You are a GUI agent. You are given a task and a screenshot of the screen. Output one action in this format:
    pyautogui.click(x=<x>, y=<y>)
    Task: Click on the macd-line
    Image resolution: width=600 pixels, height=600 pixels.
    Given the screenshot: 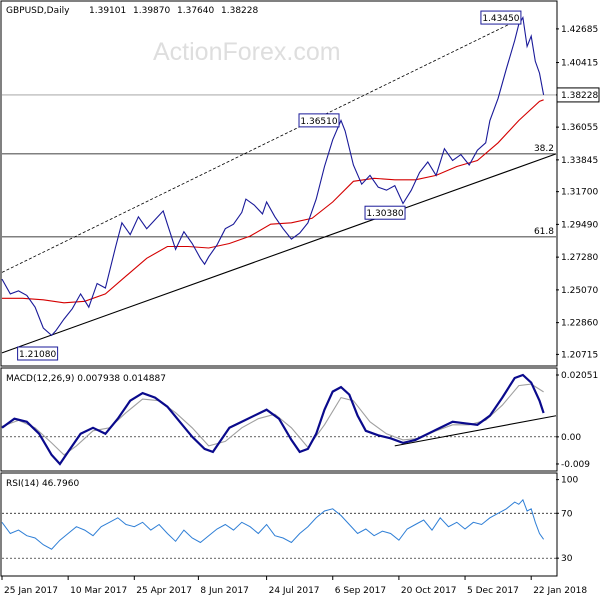 What is the action you would take?
    pyautogui.click(x=273, y=419)
    